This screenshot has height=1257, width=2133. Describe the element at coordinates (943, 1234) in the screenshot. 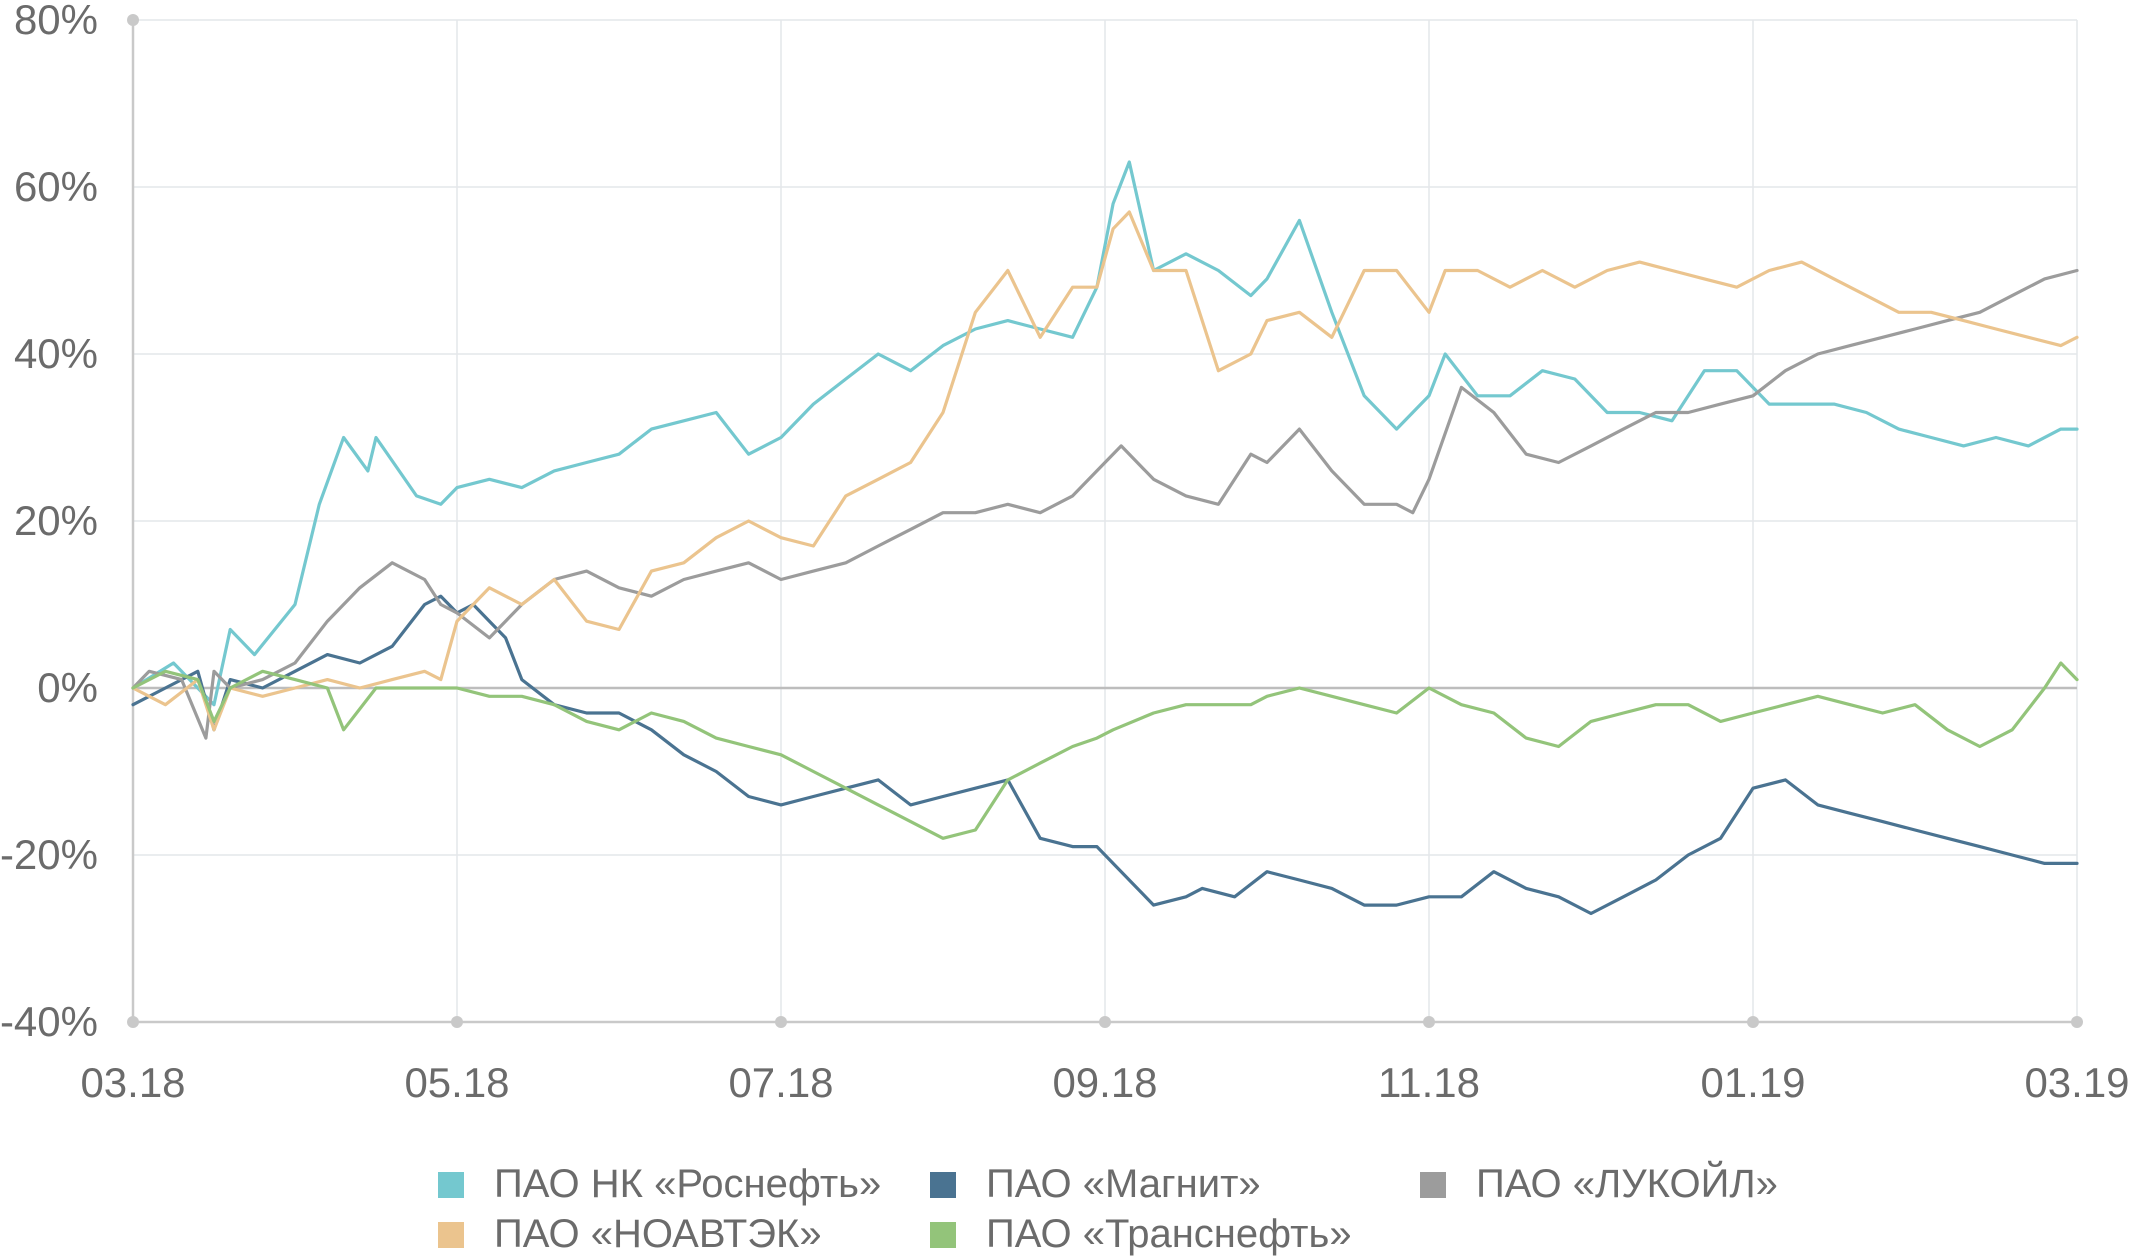

I see `legend-swatch-transneft` at that location.